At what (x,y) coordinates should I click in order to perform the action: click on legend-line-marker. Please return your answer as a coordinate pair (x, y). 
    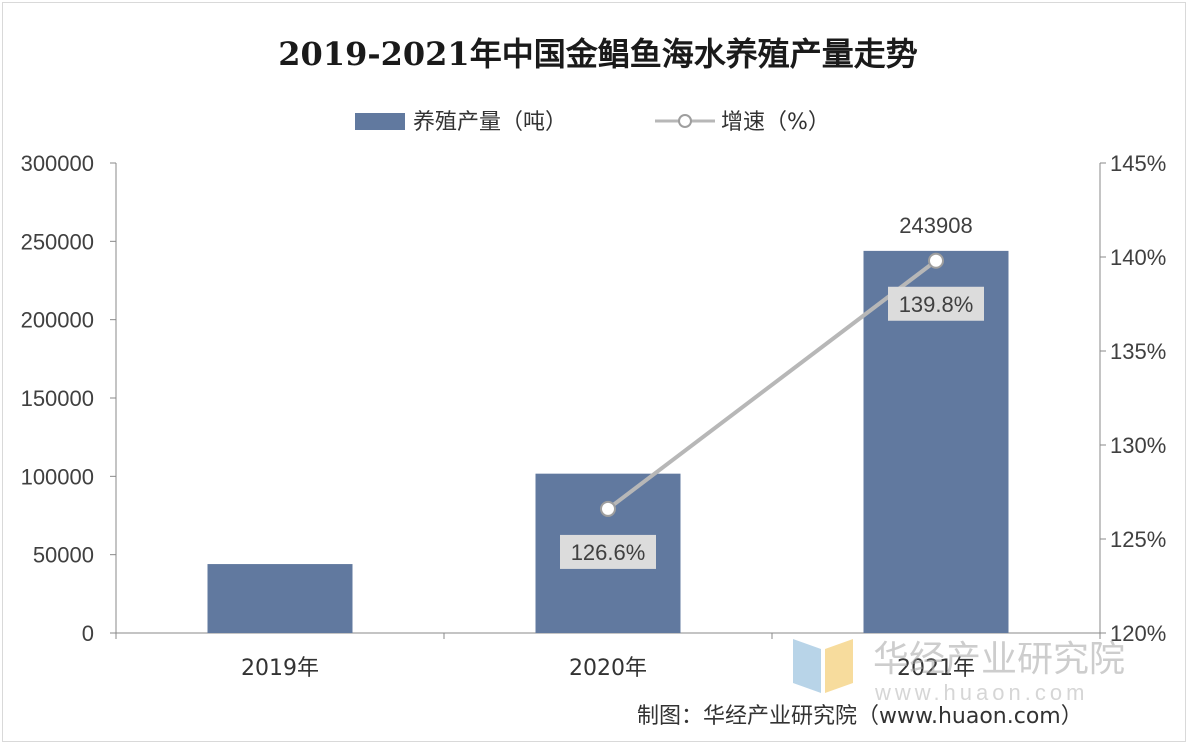
    Looking at the image, I should click on (685, 121).